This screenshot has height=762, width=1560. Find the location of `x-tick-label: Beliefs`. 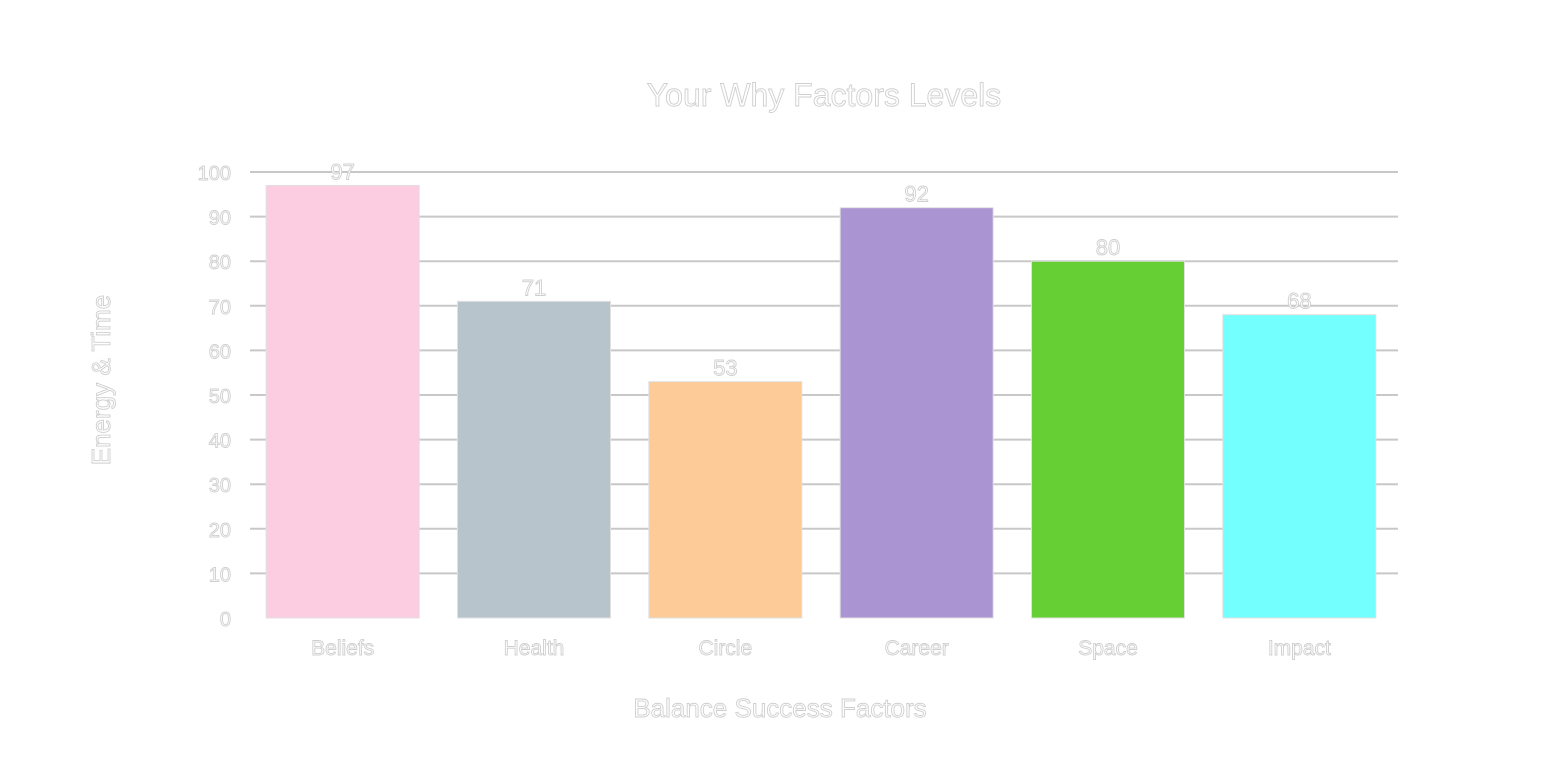

x-tick-label: Beliefs is located at coordinates (342, 648).